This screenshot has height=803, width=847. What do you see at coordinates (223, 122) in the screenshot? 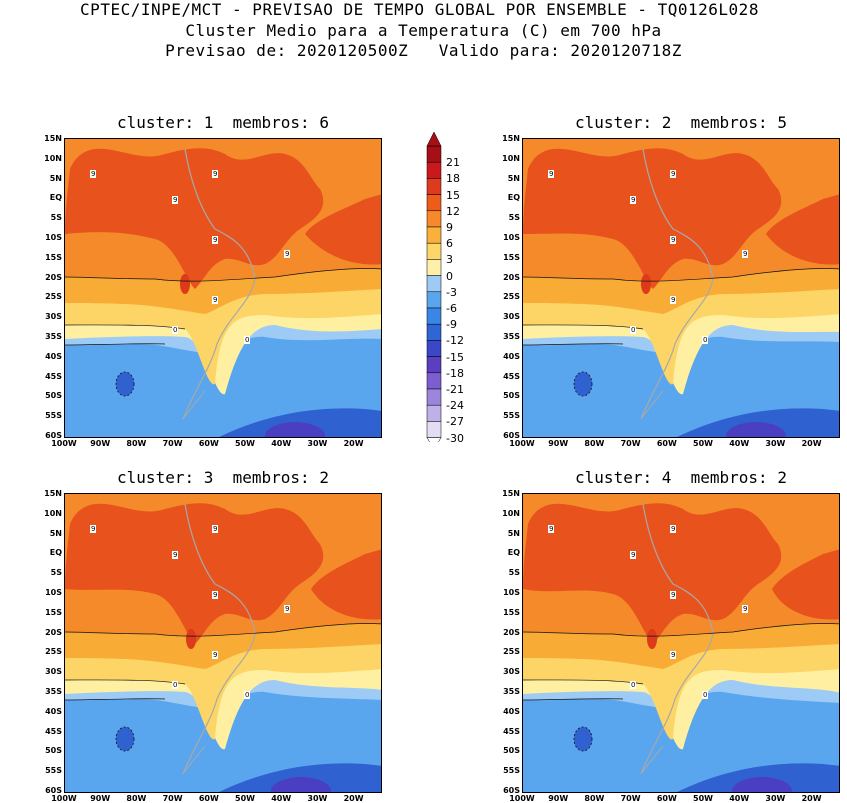
I see `panel-title-1: cluster: 1 membros: 6` at bounding box center [223, 122].